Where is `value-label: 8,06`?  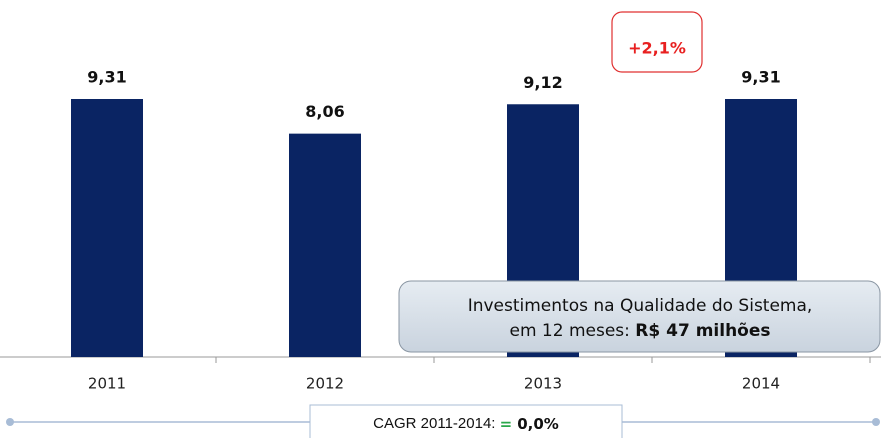
value-label: 8,06 is located at coordinates (324, 111).